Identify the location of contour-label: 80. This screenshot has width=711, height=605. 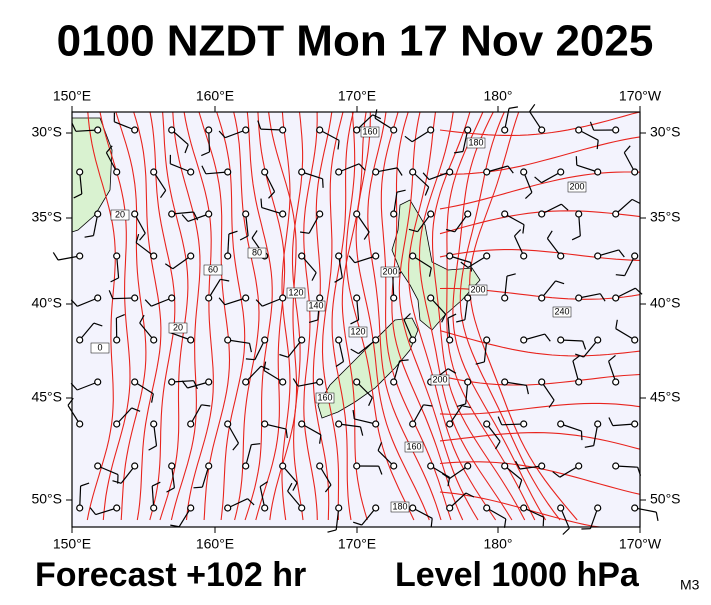
(257, 252).